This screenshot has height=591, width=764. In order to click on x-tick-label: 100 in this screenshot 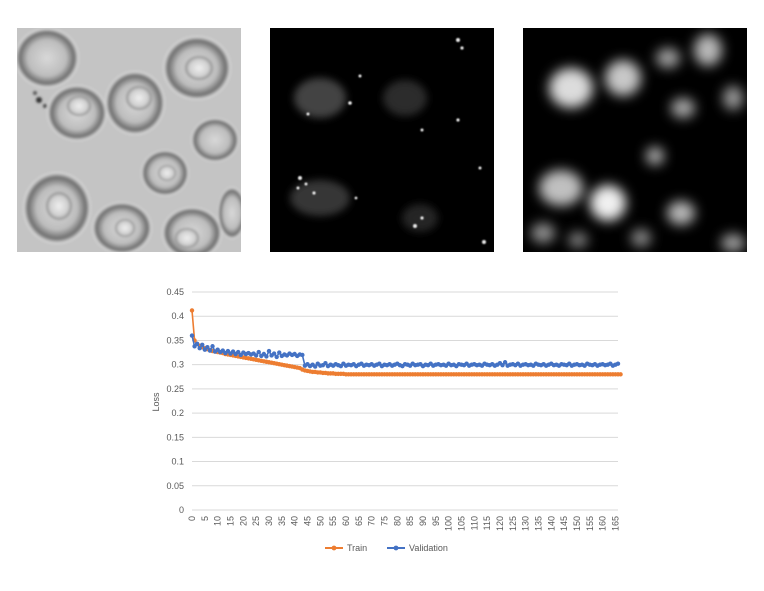, I will do `click(449, 523)`.